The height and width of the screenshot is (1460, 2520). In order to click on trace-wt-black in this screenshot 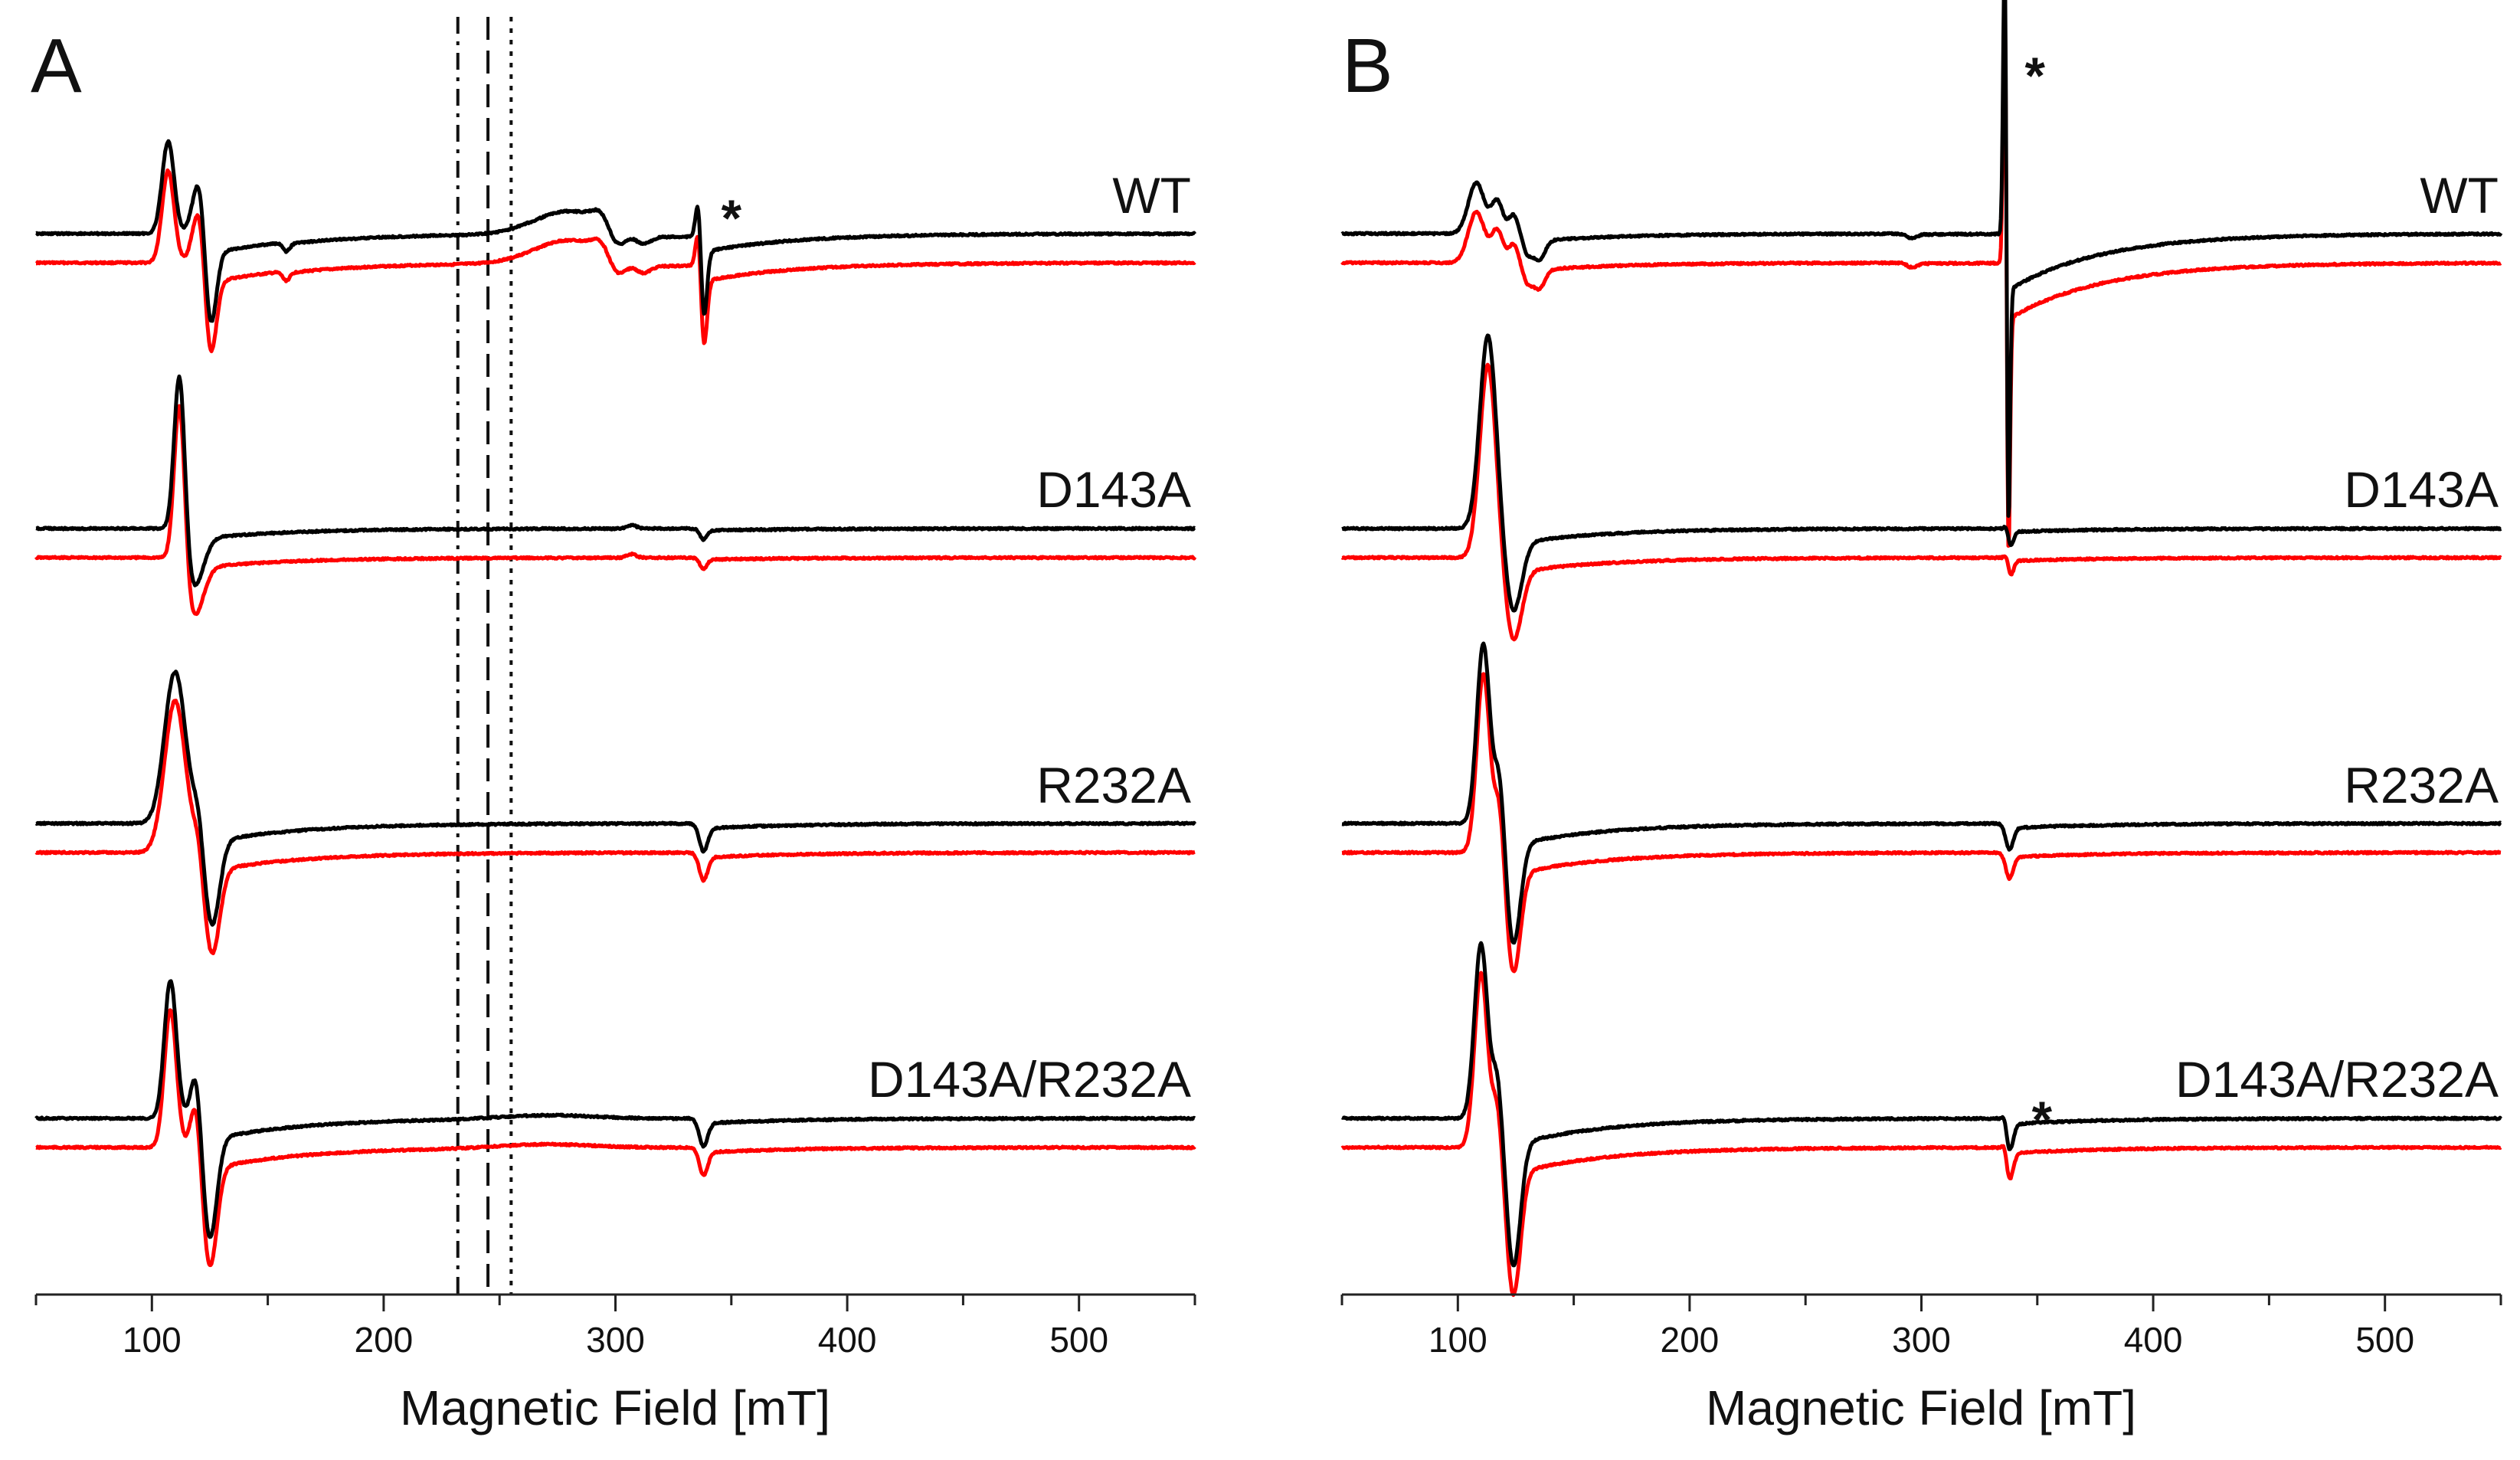, I will do `click(615, 231)`.